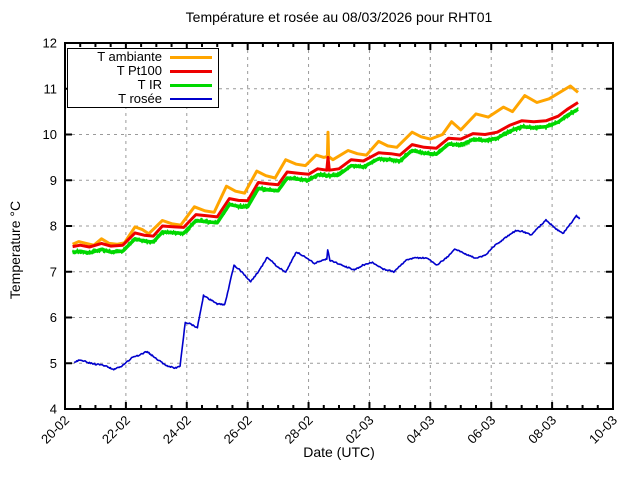  Describe the element at coordinates (359, 430) in the screenshot. I see `x-tick-label: 02-03` at that location.